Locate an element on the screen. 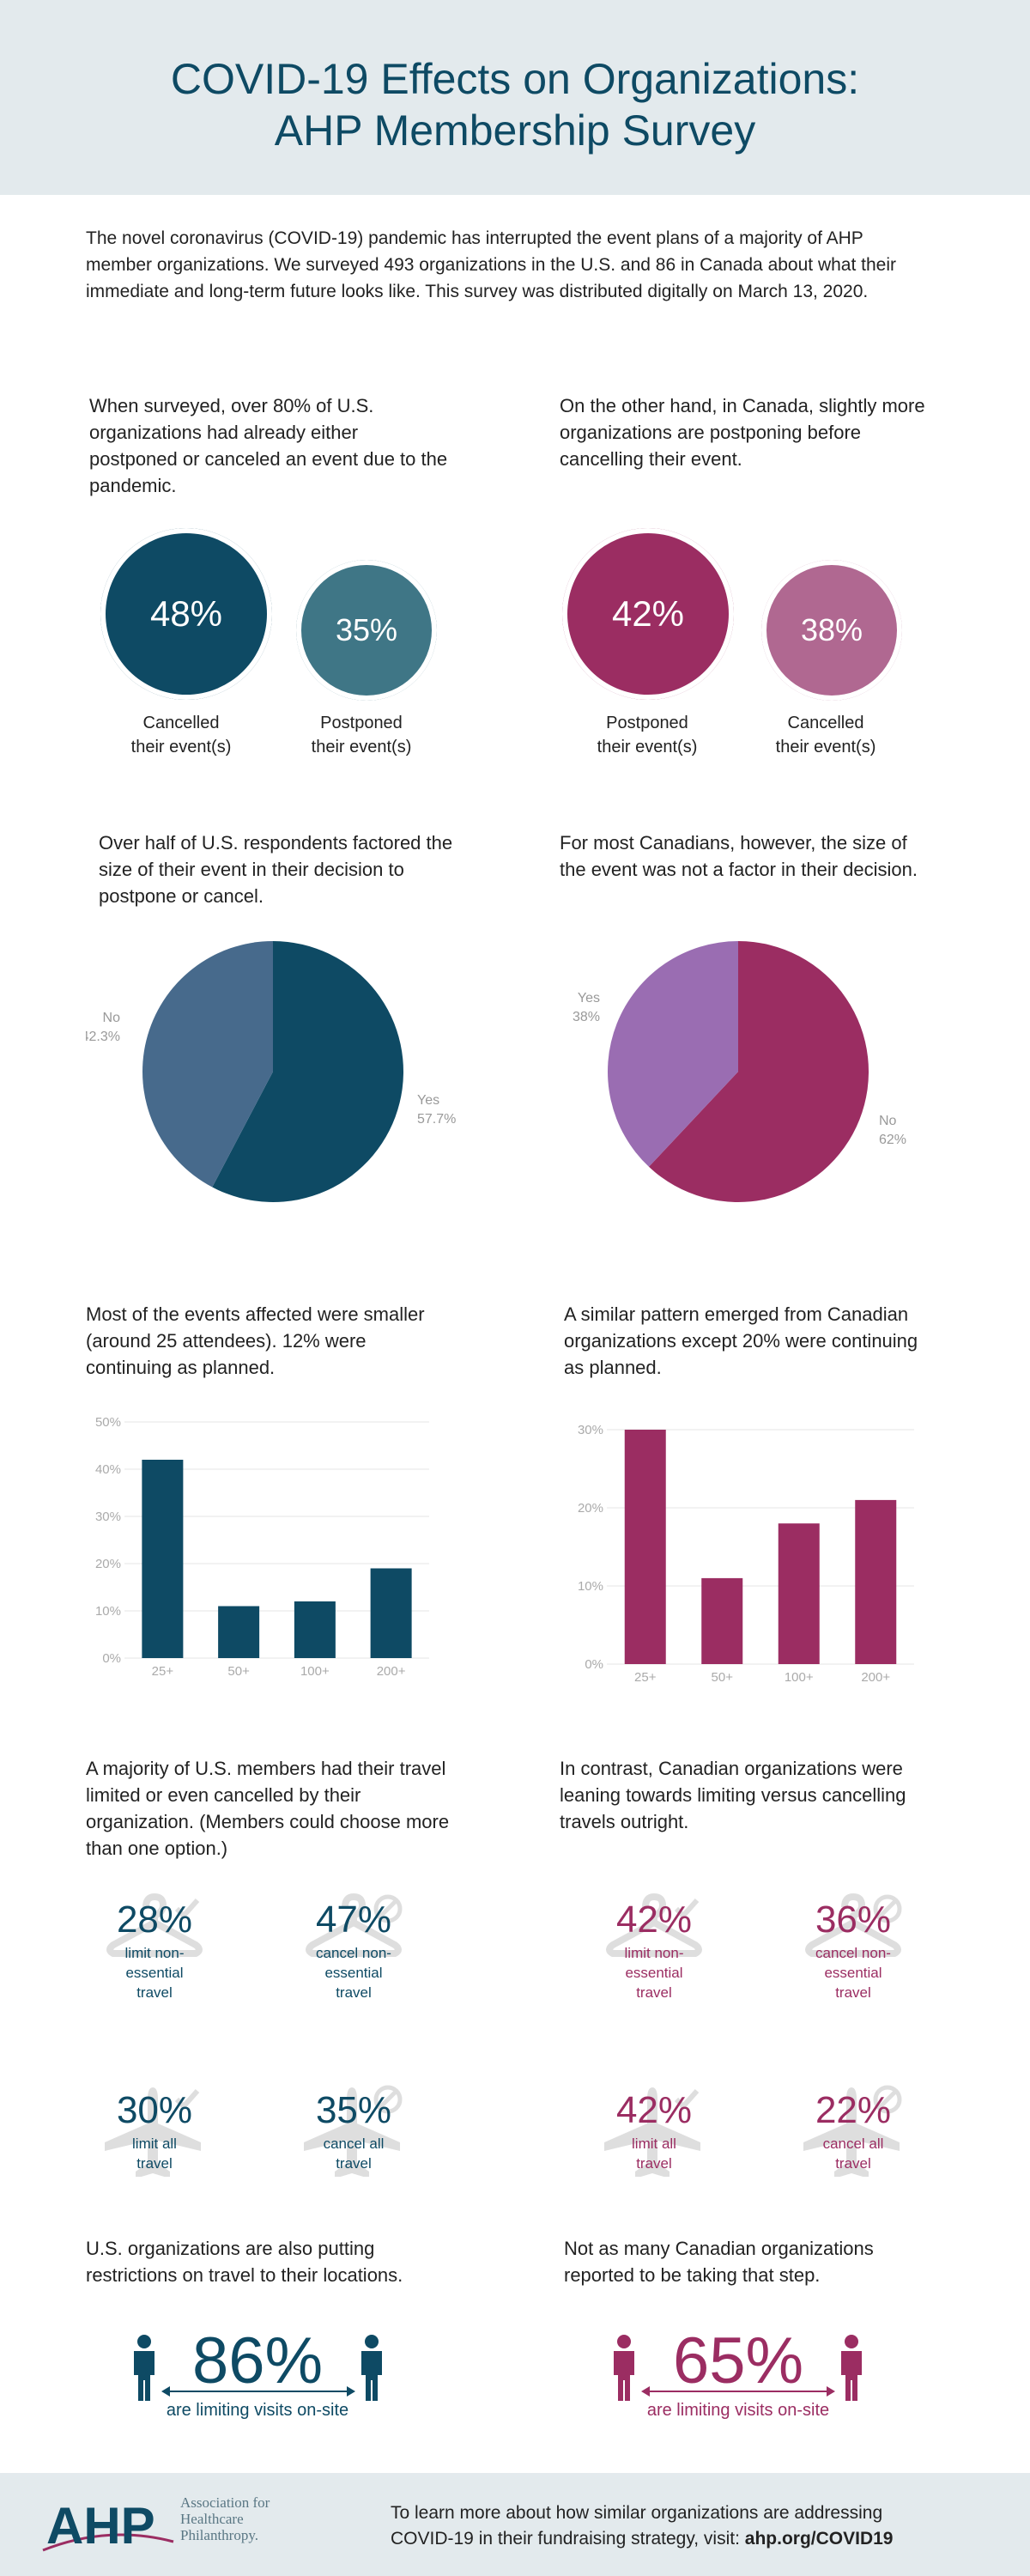 This screenshot has width=1030, height=2576. travel-label-line: limit non- is located at coordinates (654, 1953).